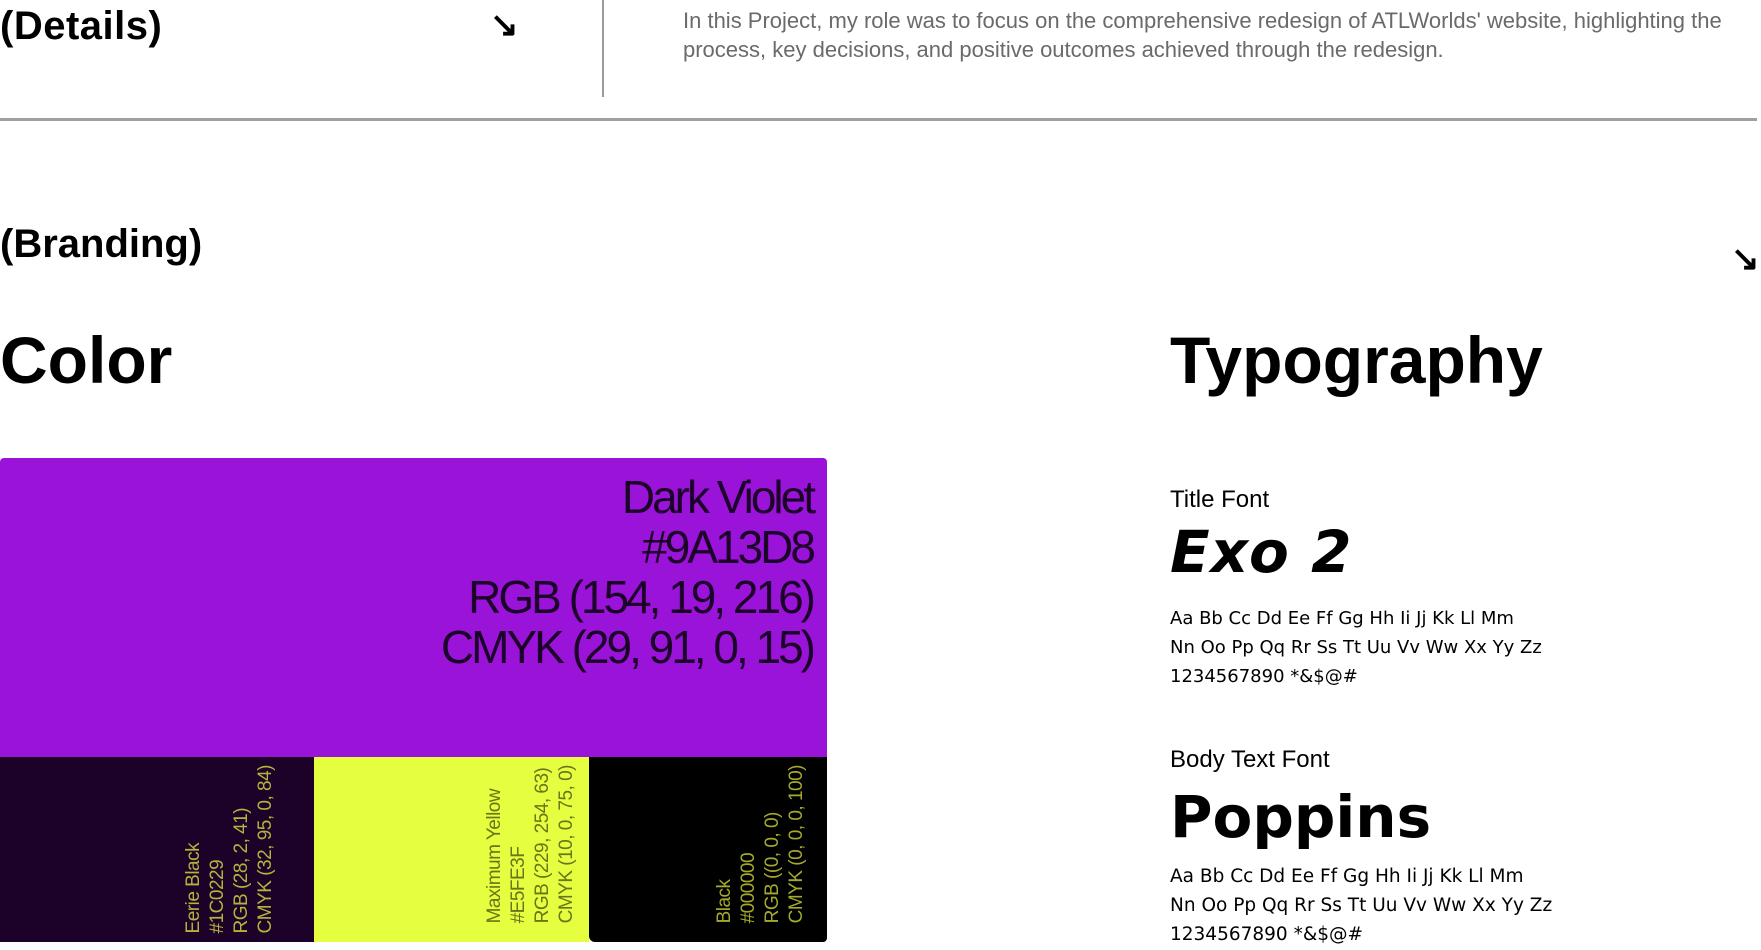 The width and height of the screenshot is (1761, 950). I want to click on color-hex: #1C0229, so click(217, 896).